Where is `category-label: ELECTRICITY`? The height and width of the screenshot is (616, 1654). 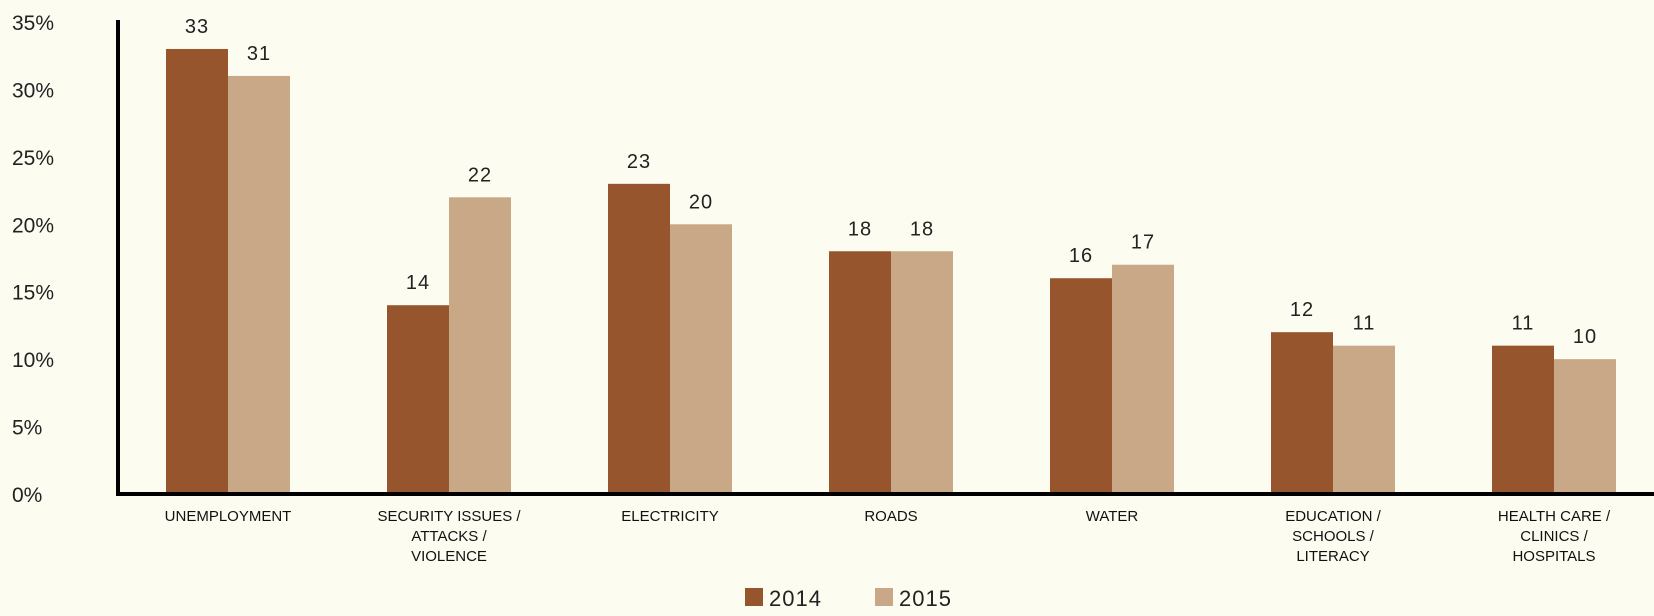 category-label: ELECTRICITY is located at coordinates (670, 516).